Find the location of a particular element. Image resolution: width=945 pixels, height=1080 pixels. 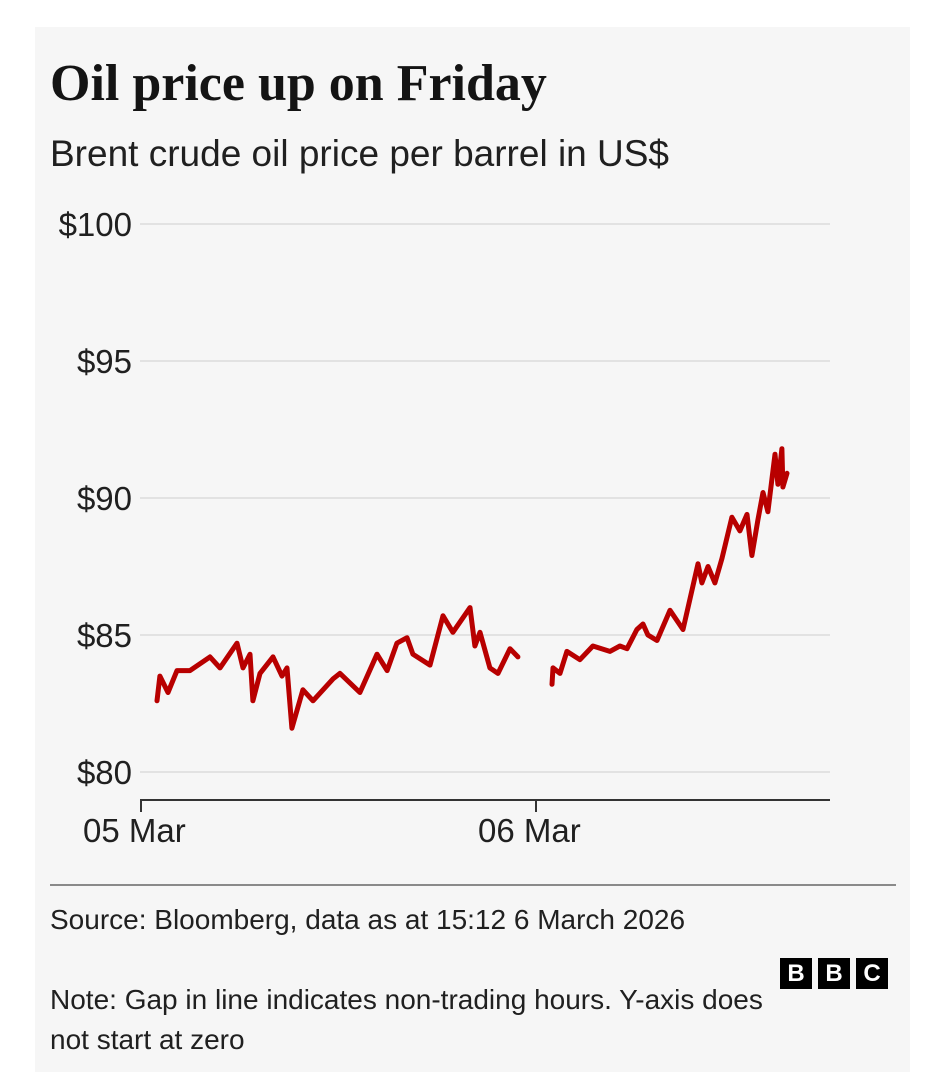

bbc-logo: B B C is located at coordinates (834, 973).